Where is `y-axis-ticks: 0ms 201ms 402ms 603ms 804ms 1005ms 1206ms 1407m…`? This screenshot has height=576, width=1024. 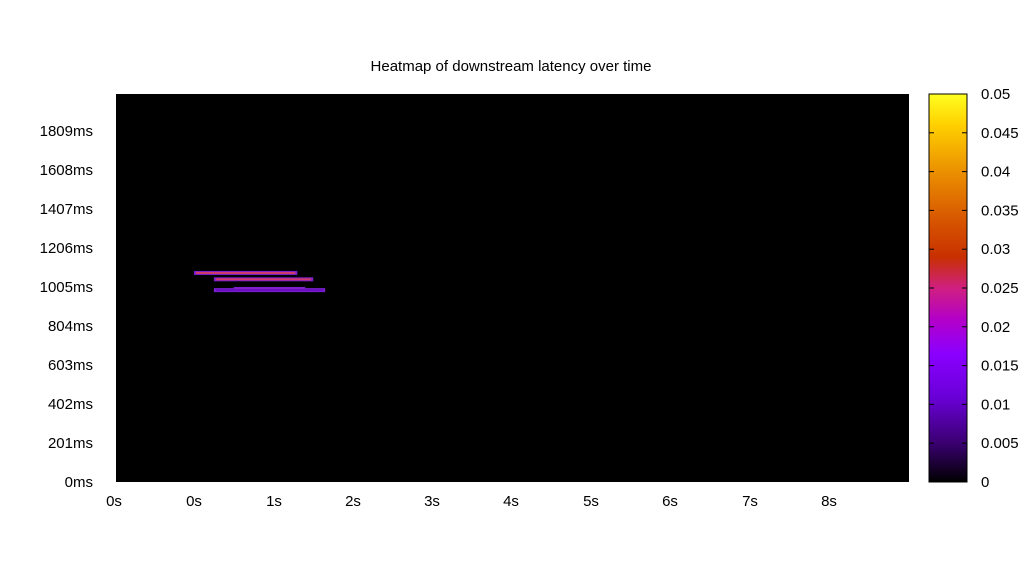 y-axis-ticks: 0ms 201ms 402ms 603ms 804ms 1005ms 1206ms 1407m… is located at coordinates (66, 307).